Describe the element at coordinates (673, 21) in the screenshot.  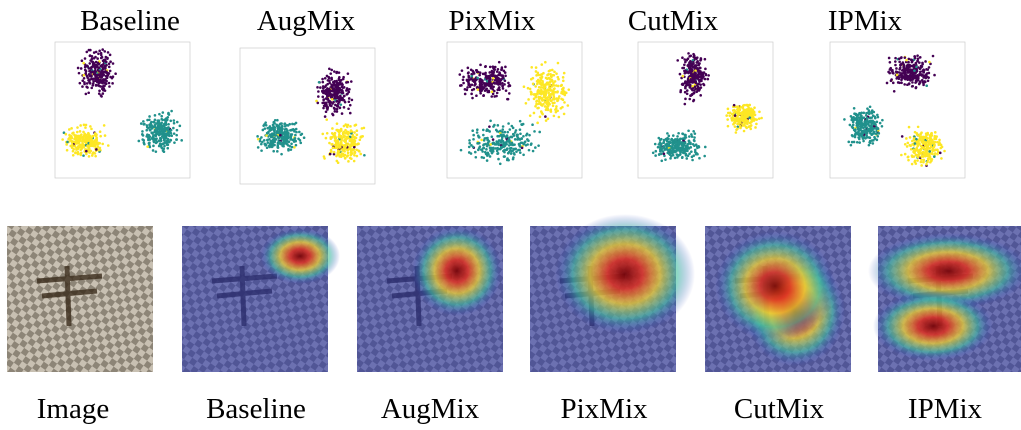
I see `panel-title: CutMix` at that location.